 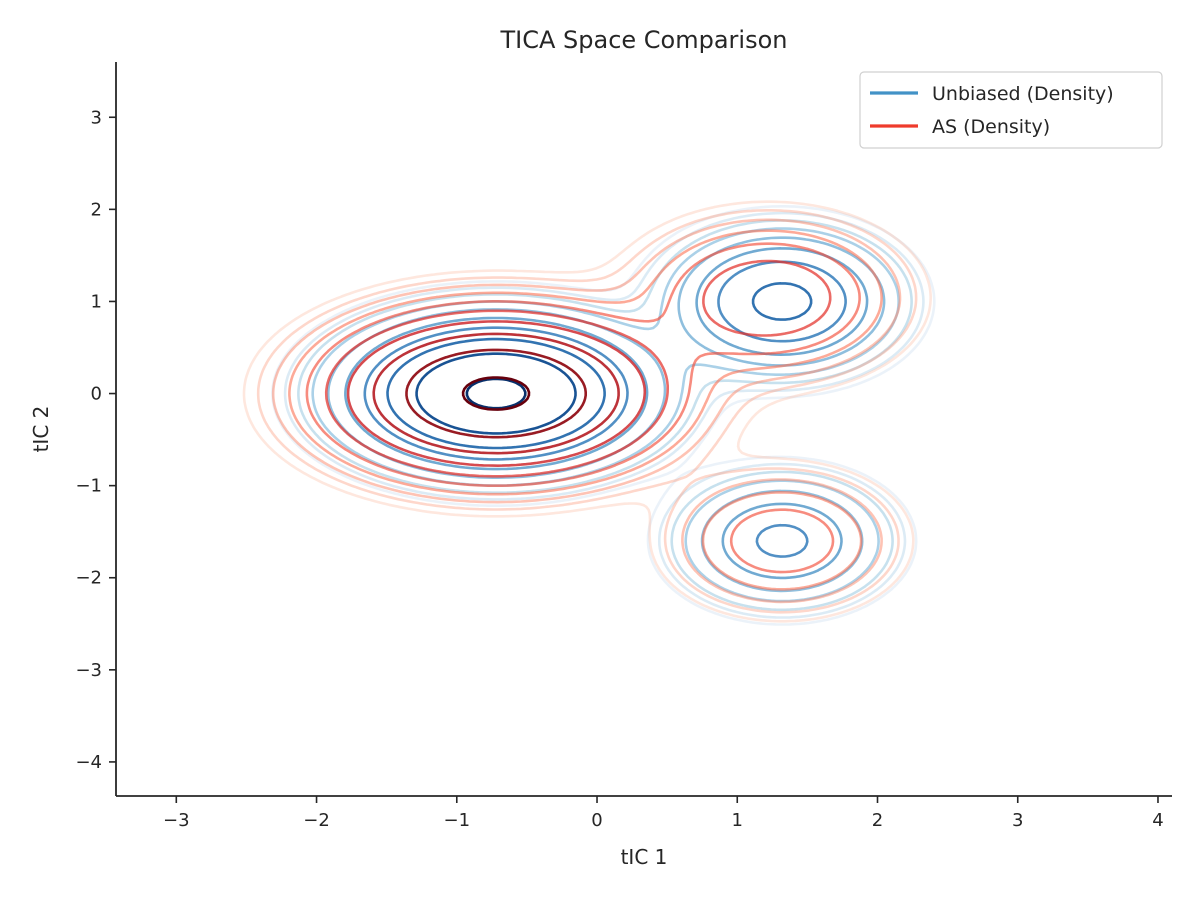 I want to click on legend-label-2: AS (Density), so click(x=991, y=127).